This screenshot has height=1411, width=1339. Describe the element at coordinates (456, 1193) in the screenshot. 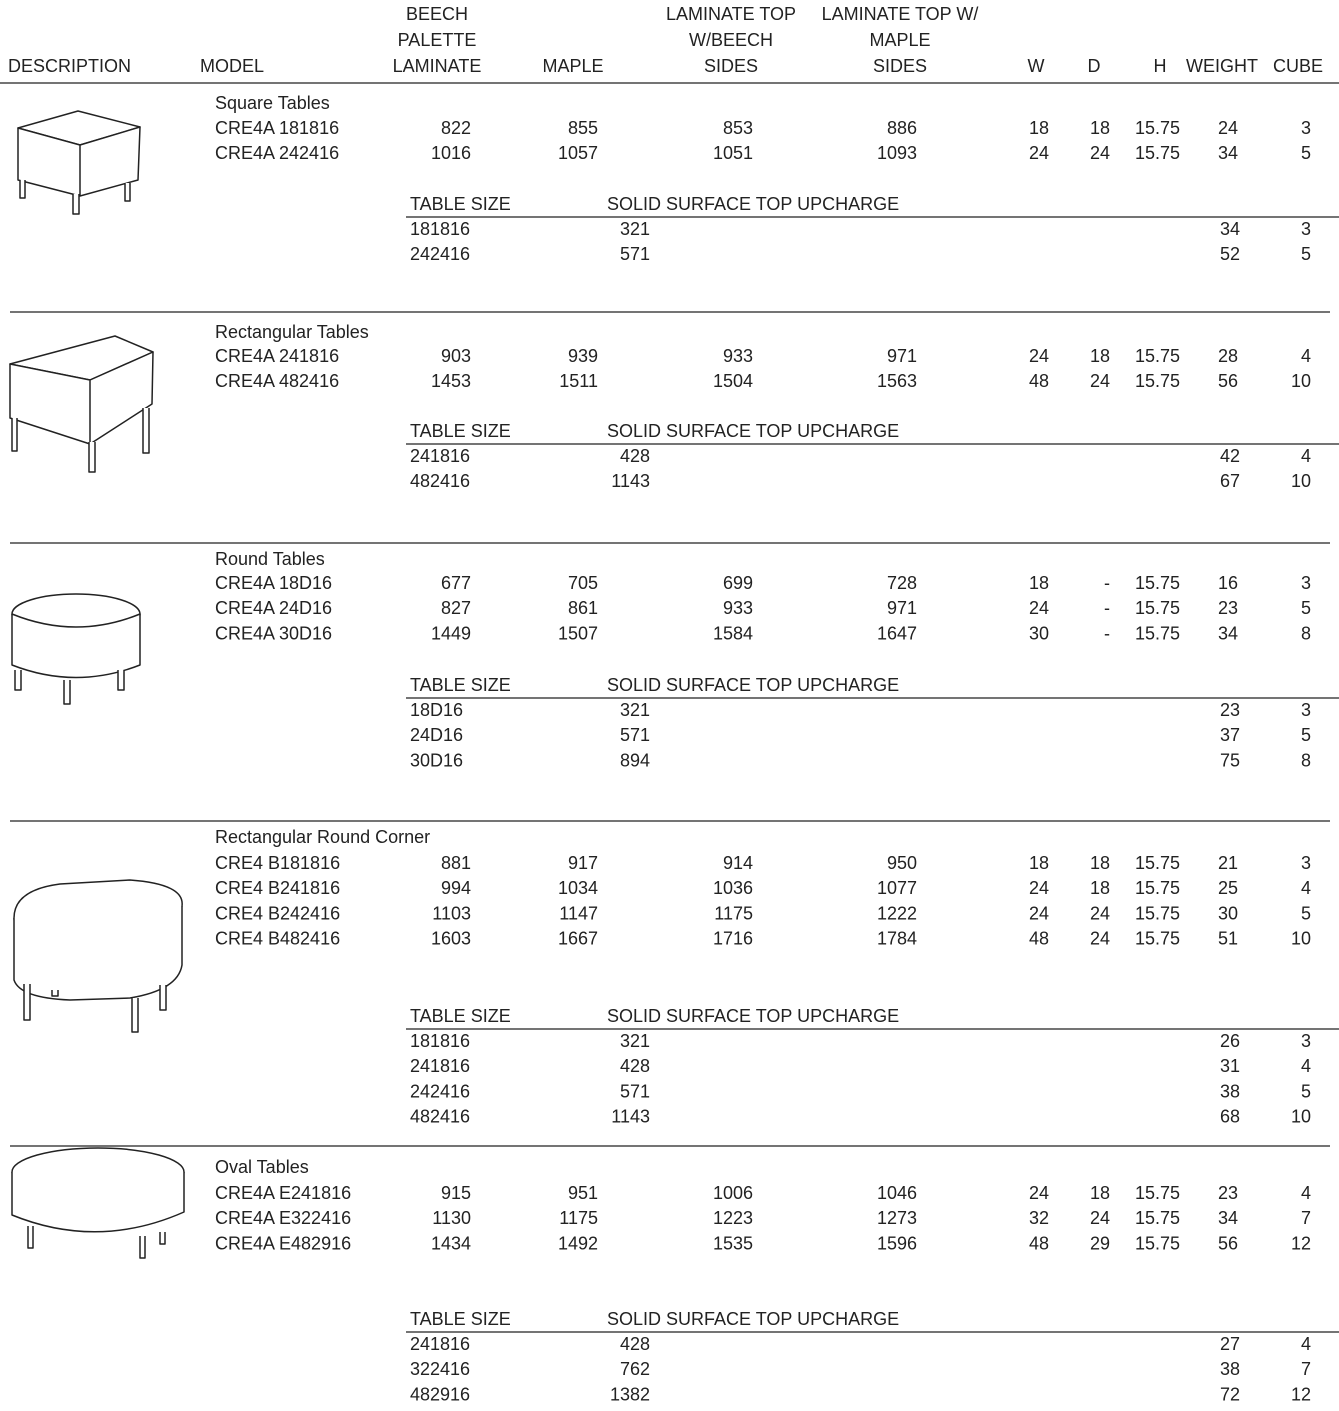

I see `cell: 915` at that location.